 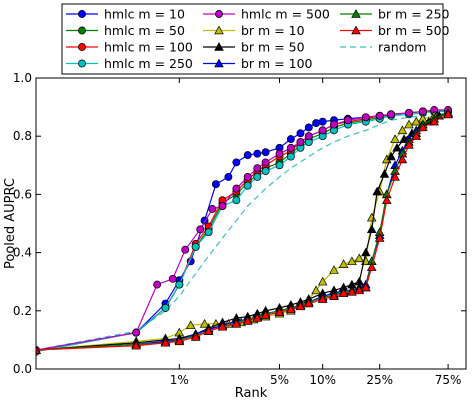 I want to click on x-tick-label: 5%, so click(x=279, y=380).